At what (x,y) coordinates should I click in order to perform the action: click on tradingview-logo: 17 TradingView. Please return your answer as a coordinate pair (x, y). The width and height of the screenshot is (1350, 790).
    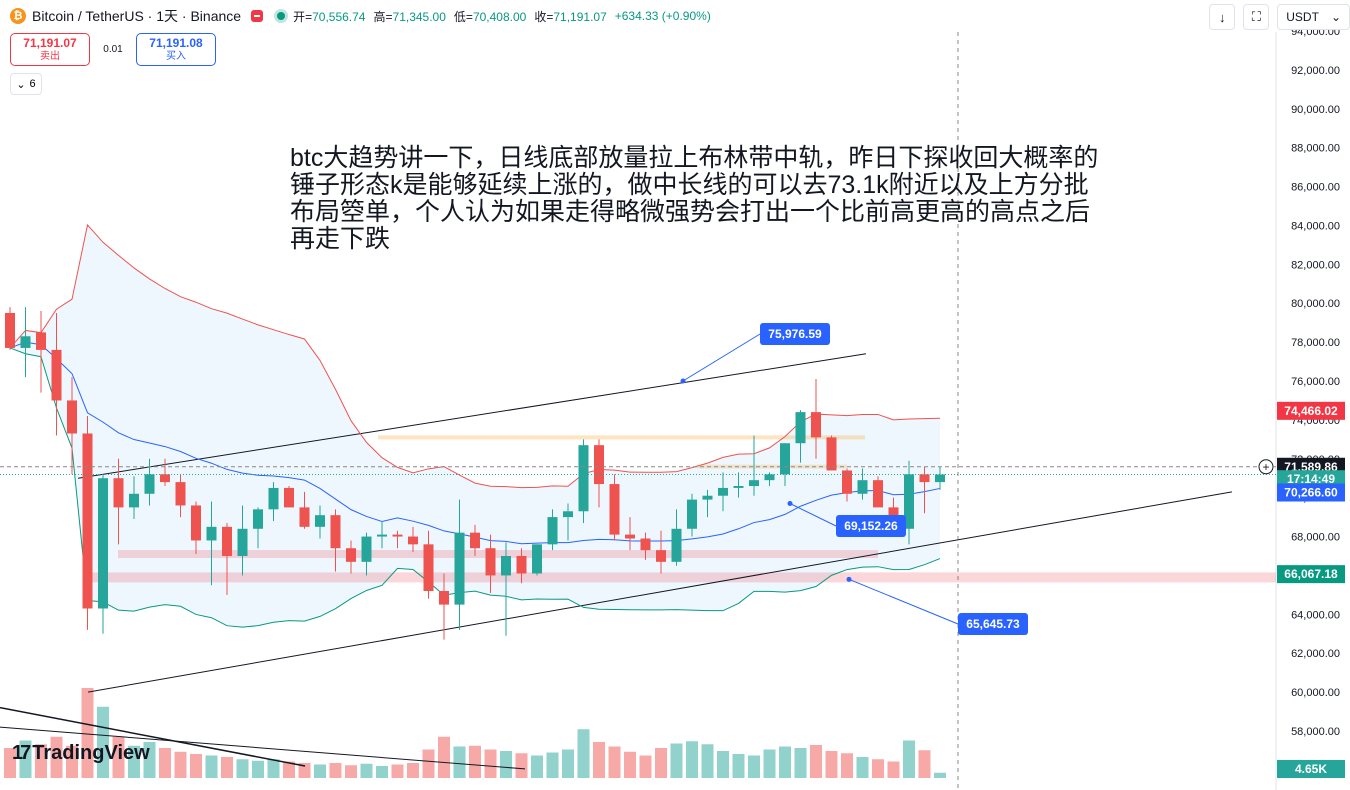
    Looking at the image, I should click on (81, 753).